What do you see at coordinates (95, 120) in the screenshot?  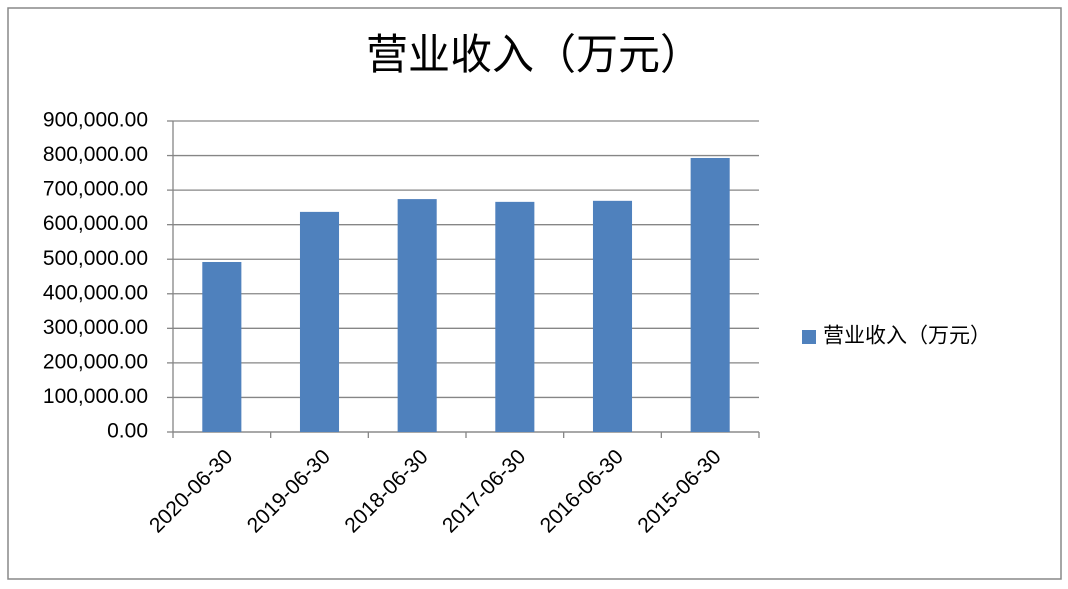 I see `y-tick-label: 900,000.00` at bounding box center [95, 120].